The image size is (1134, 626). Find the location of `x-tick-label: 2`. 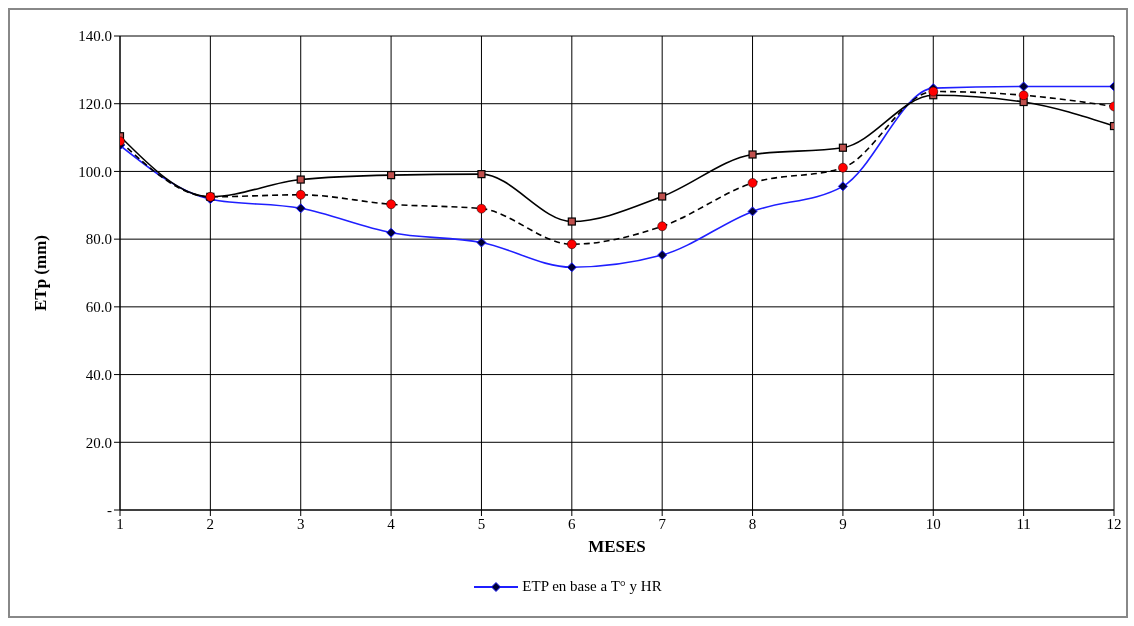

x-tick-label: 2 is located at coordinates (210, 523).